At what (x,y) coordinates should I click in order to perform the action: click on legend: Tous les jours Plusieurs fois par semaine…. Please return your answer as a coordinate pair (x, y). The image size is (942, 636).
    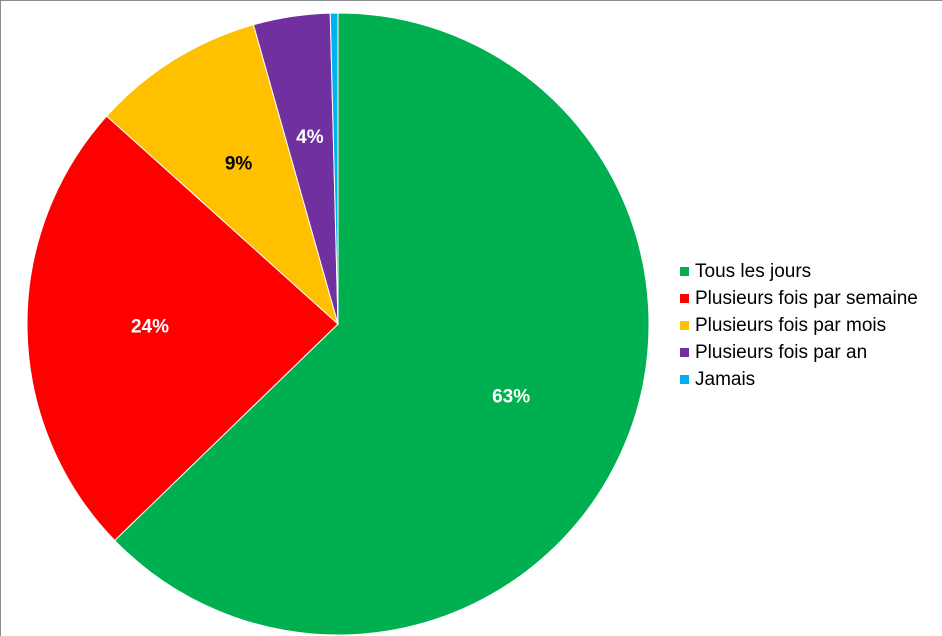
    Looking at the image, I should click on (799, 325).